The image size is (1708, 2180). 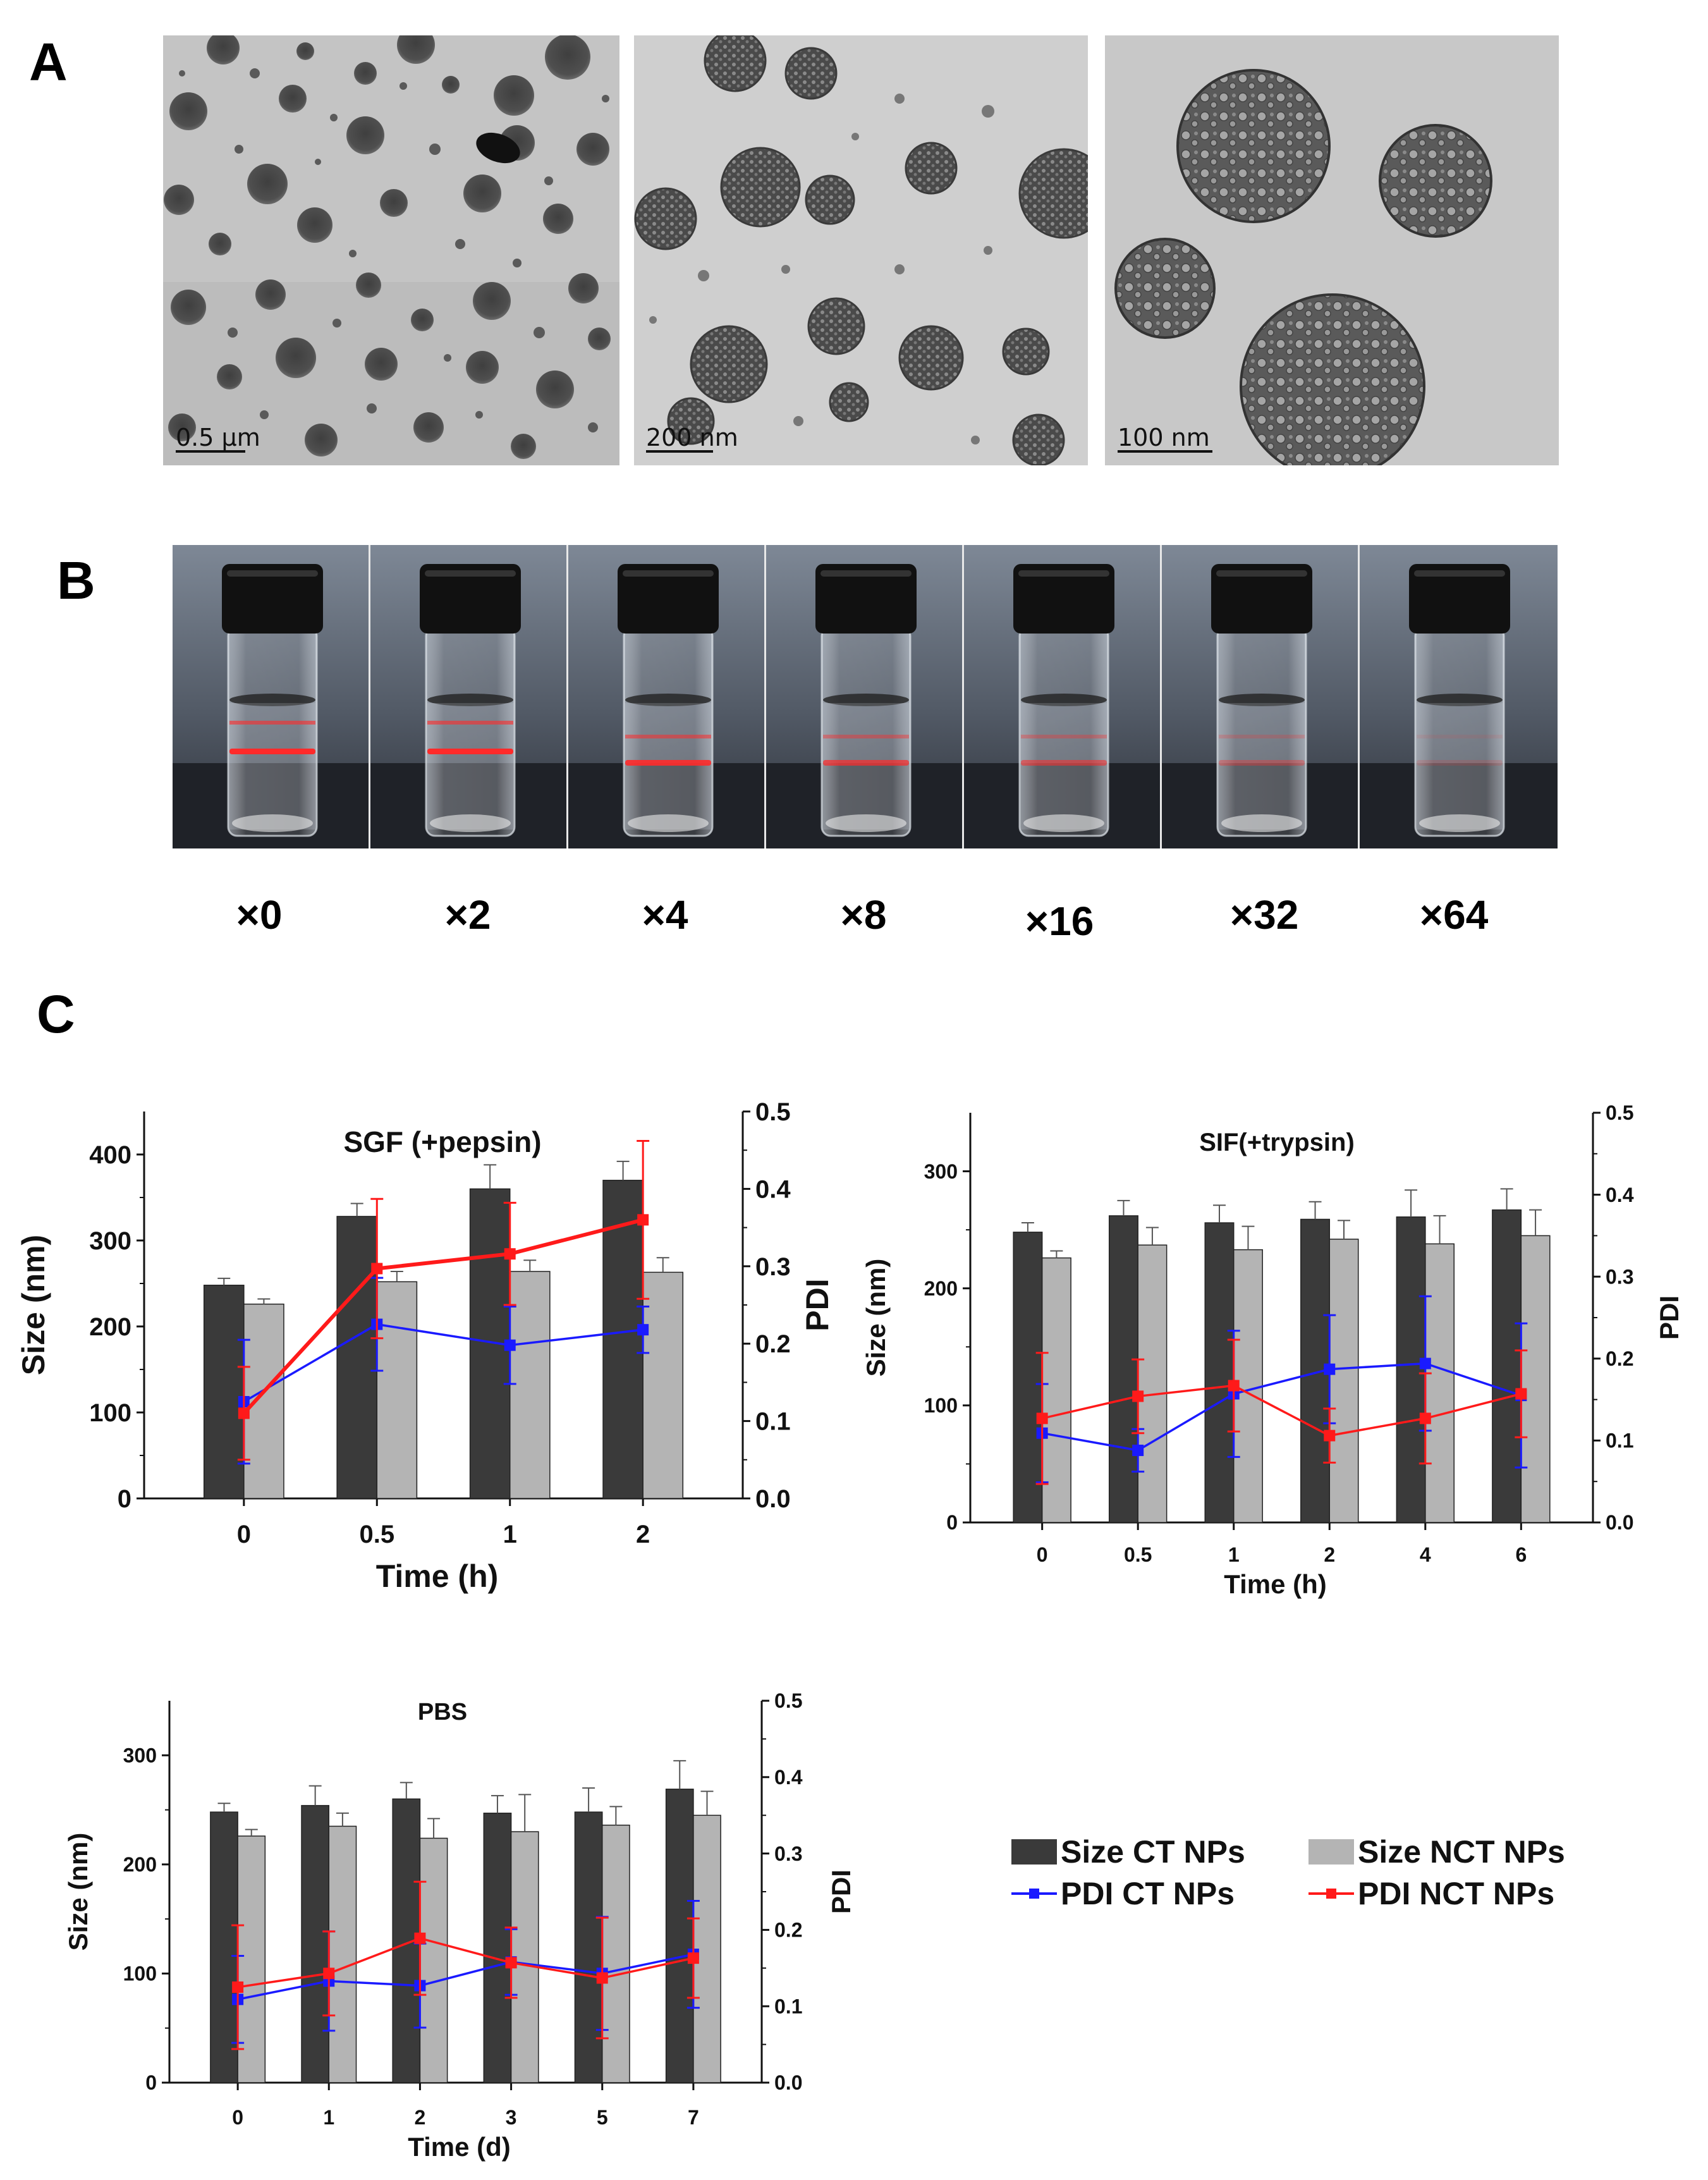 I want to click on dilution-label: ×64, so click(x=1454, y=915).